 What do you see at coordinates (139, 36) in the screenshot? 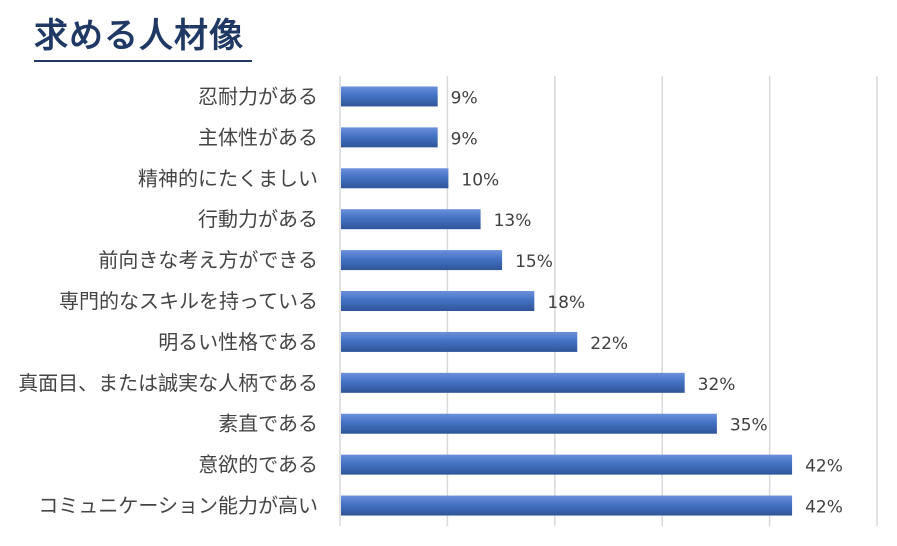
I see `chart-title: 求める人材像` at bounding box center [139, 36].